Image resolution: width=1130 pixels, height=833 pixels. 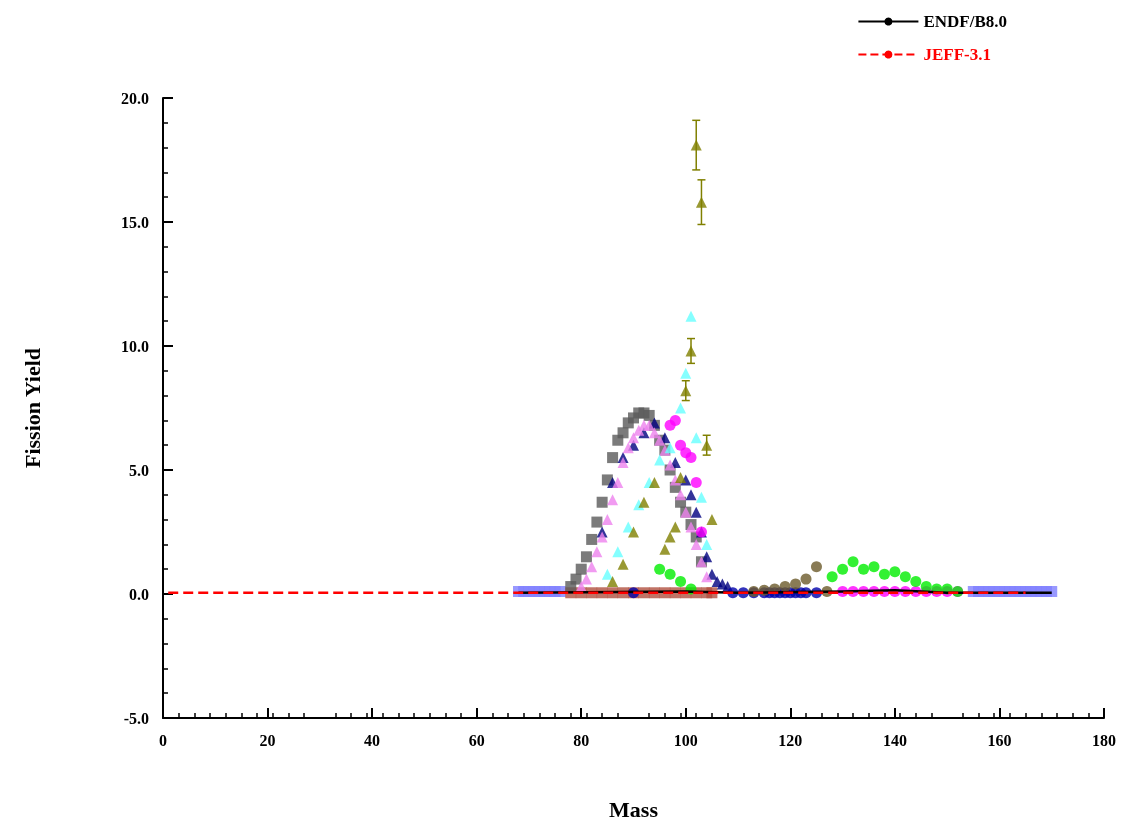 I want to click on x-tick-label: 0, so click(x=163, y=740).